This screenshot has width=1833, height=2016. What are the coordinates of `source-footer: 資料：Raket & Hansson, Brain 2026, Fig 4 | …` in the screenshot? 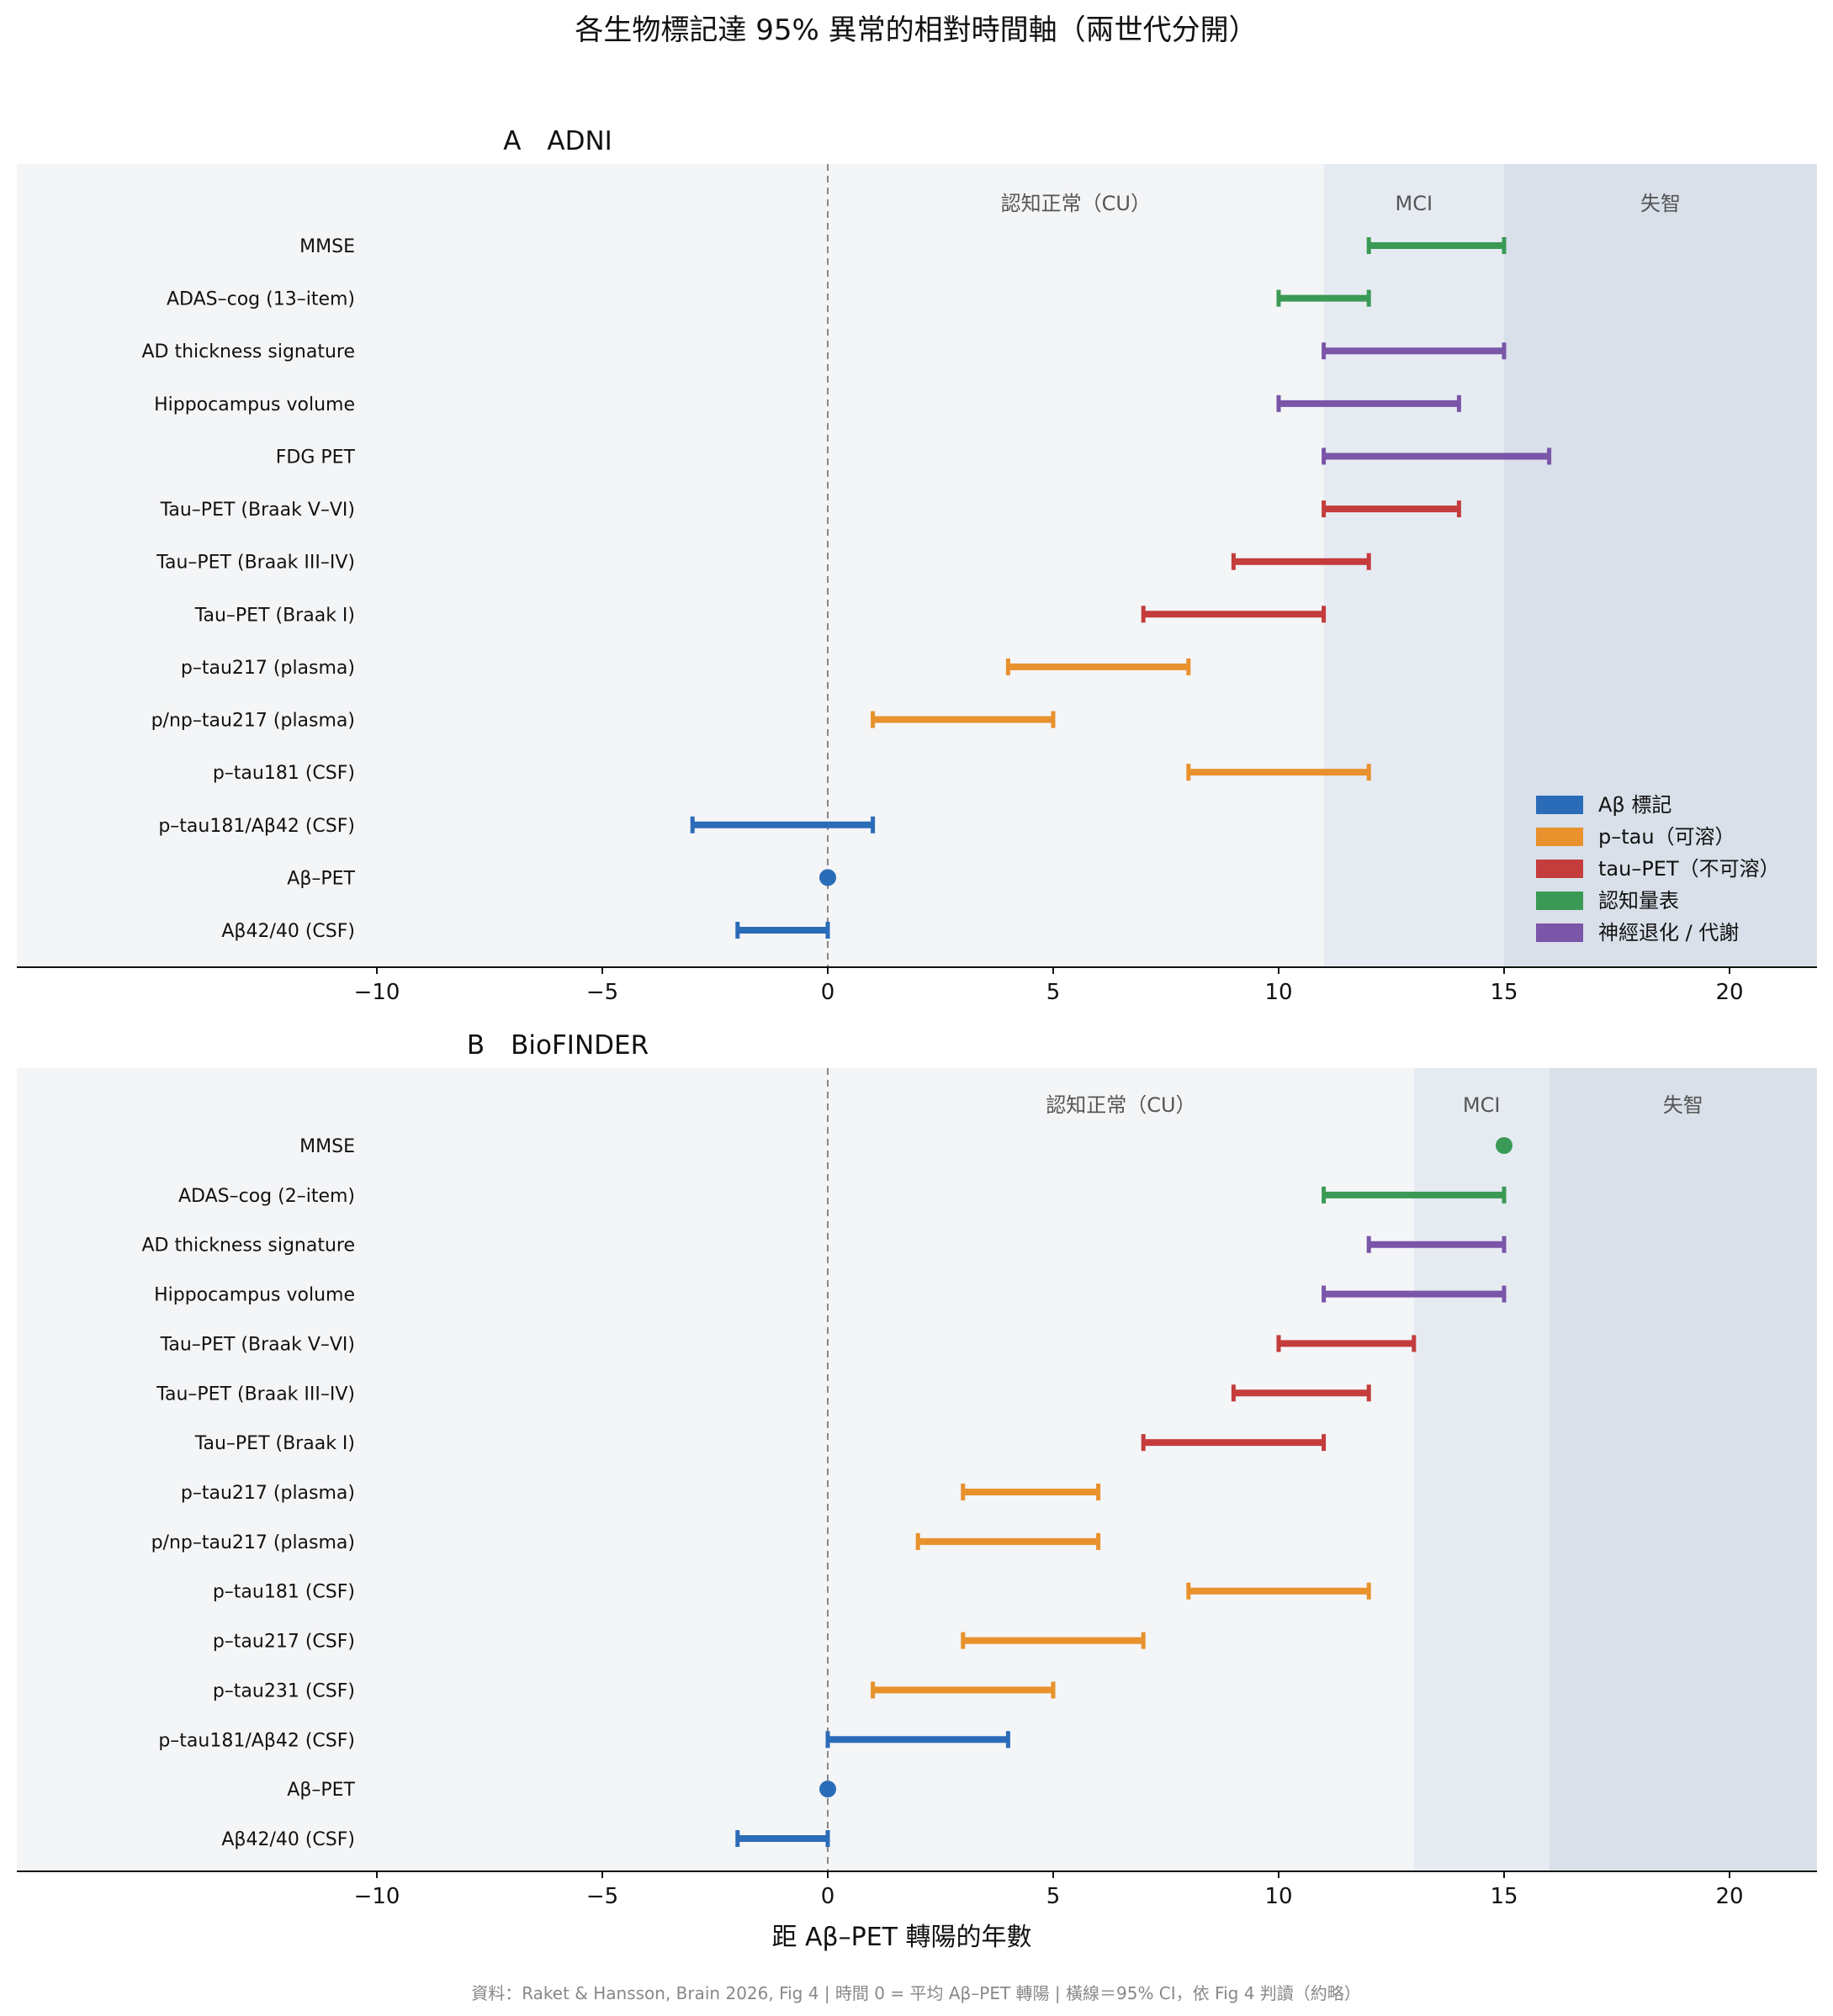 It's located at (916, 1993).